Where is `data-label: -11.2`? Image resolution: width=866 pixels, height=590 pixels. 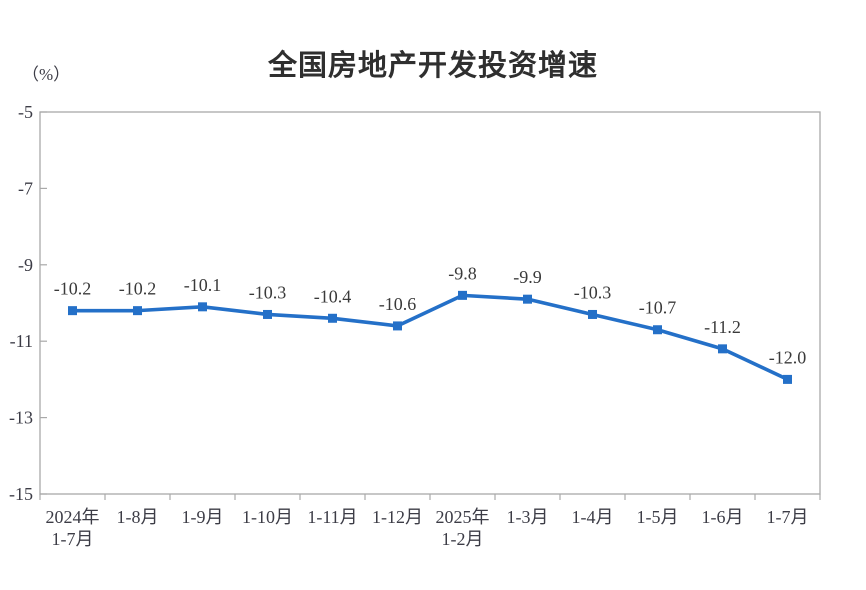
data-label: -11.2 is located at coordinates (722, 327).